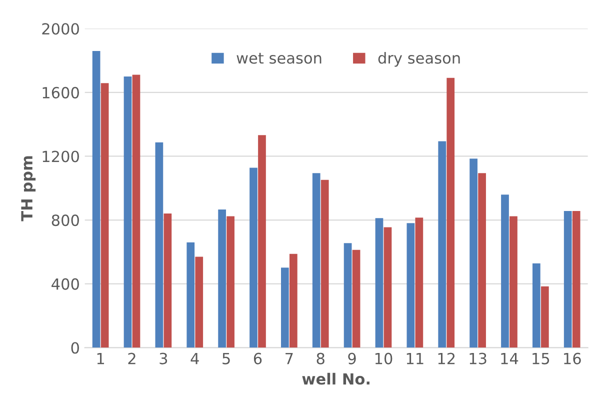  I want to click on x-tick-label: 13, so click(478, 358).